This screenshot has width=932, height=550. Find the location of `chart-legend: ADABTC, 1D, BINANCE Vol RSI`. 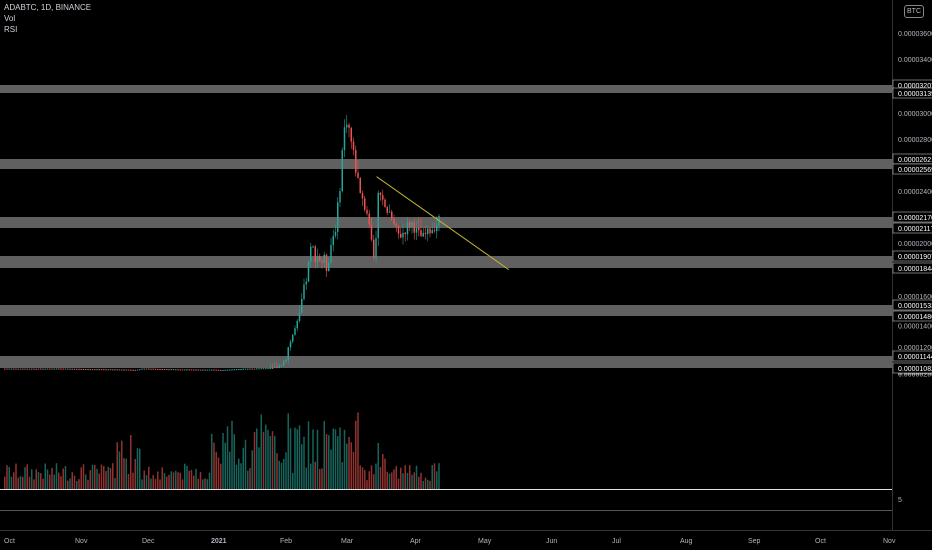

chart-legend: ADABTC, 1D, BINANCE Vol RSI is located at coordinates (47, 18).